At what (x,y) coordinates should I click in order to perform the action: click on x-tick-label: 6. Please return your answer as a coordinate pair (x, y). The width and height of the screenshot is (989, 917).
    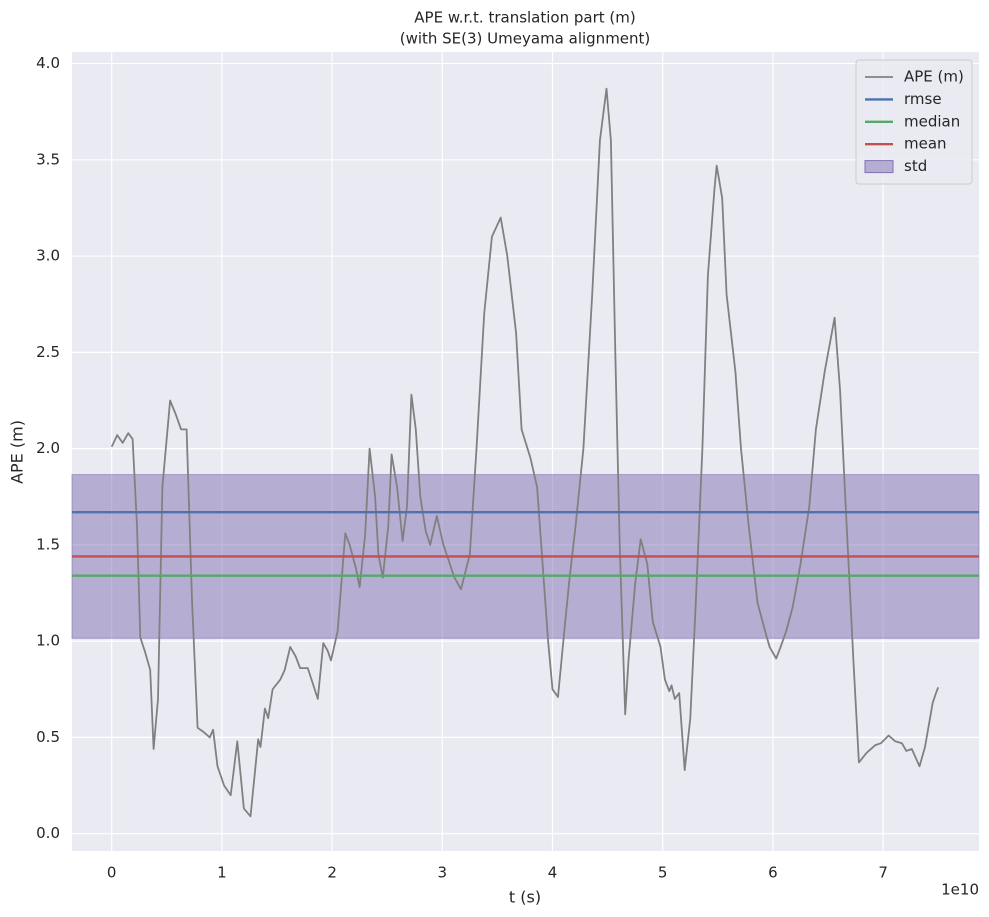
    Looking at the image, I should click on (773, 873).